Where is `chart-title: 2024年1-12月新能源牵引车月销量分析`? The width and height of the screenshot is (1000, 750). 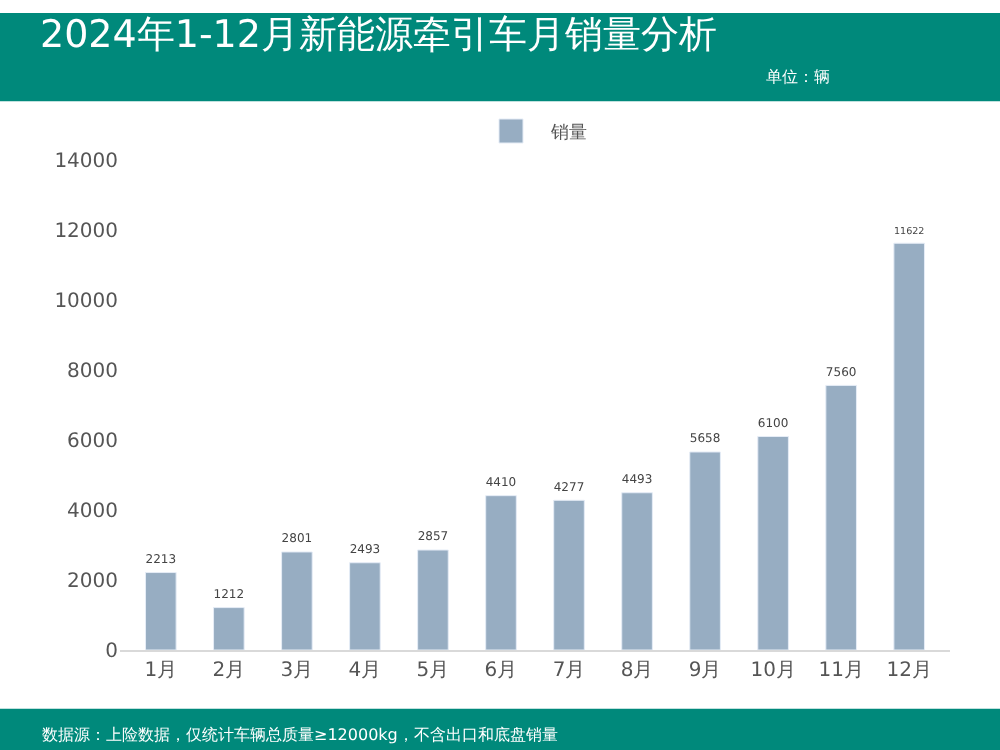
chart-title: 2024年1-12月新能源牵引车月销量分析 is located at coordinates (378, 35).